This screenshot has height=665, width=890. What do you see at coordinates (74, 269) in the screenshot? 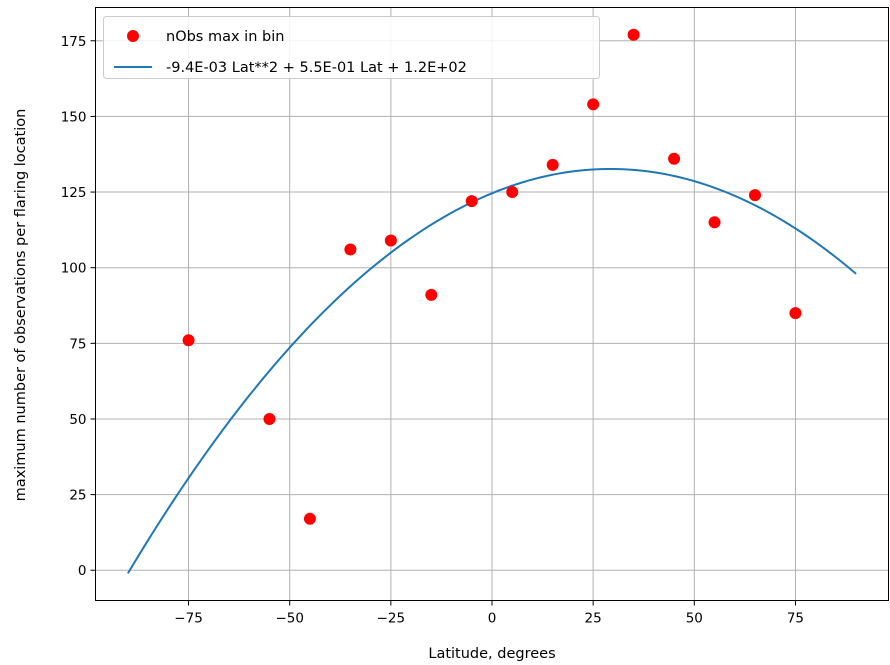
I see `y-tick-label: 100` at bounding box center [74, 269].